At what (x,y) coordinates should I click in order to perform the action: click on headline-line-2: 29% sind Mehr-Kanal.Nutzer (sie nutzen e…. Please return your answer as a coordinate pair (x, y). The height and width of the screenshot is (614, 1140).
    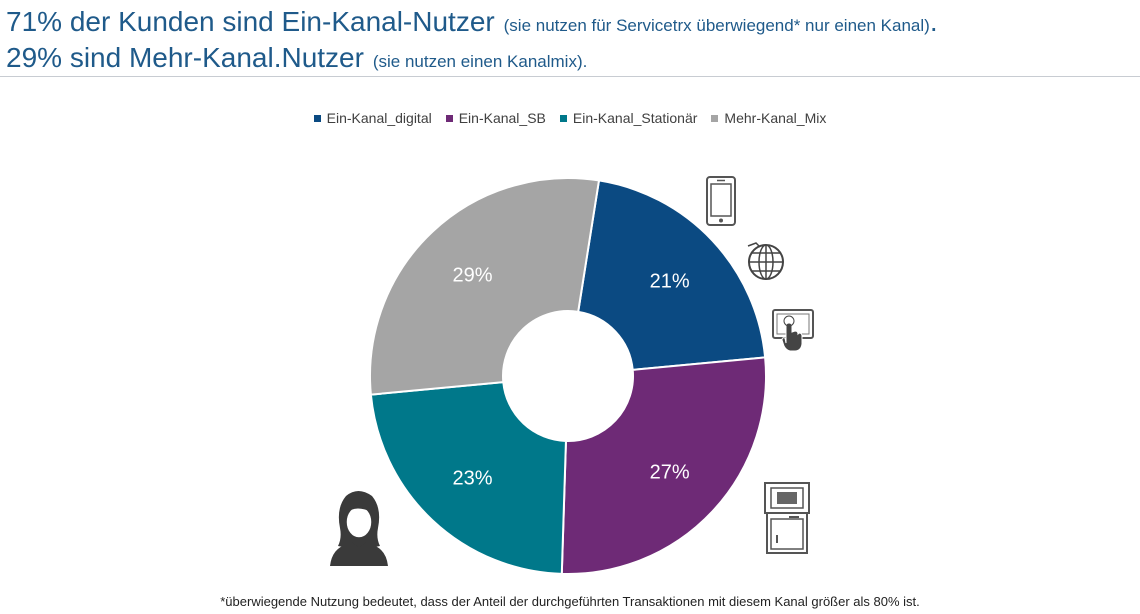
    Looking at the image, I should click on (296, 56).